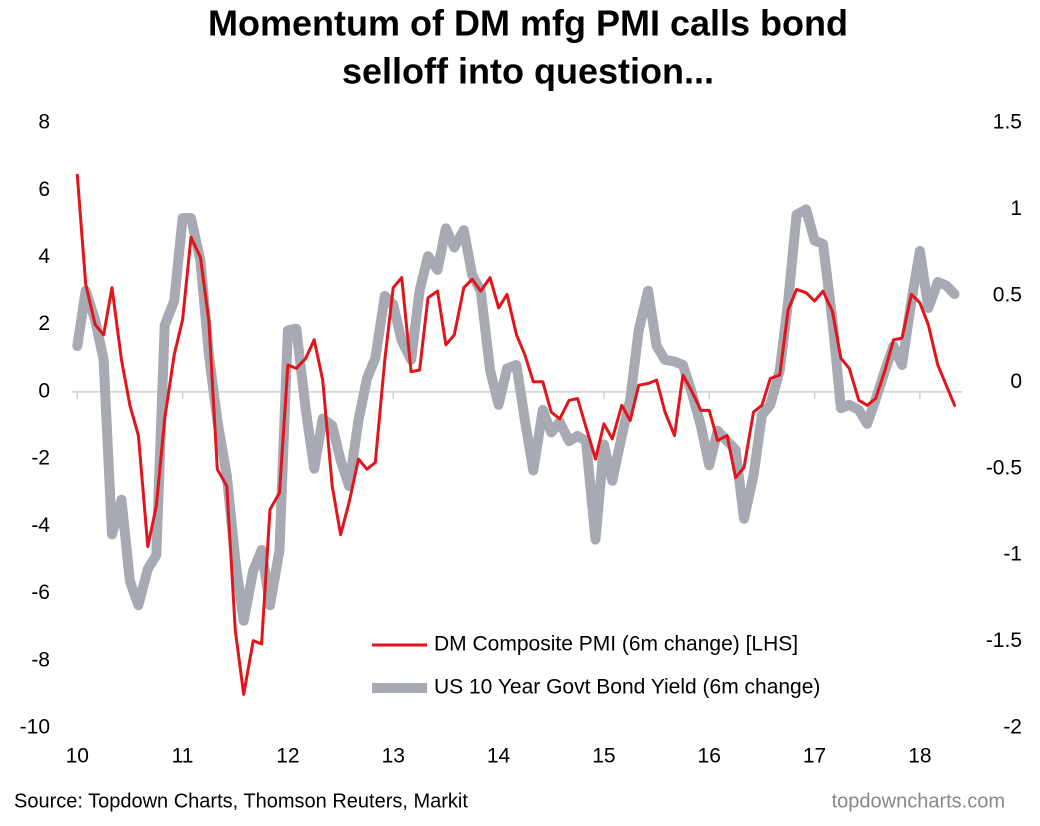 The width and height of the screenshot is (1040, 826). What do you see at coordinates (528, 23) in the screenshot?
I see `chart-title: Momentum of DM mfg PMI calls bond` at bounding box center [528, 23].